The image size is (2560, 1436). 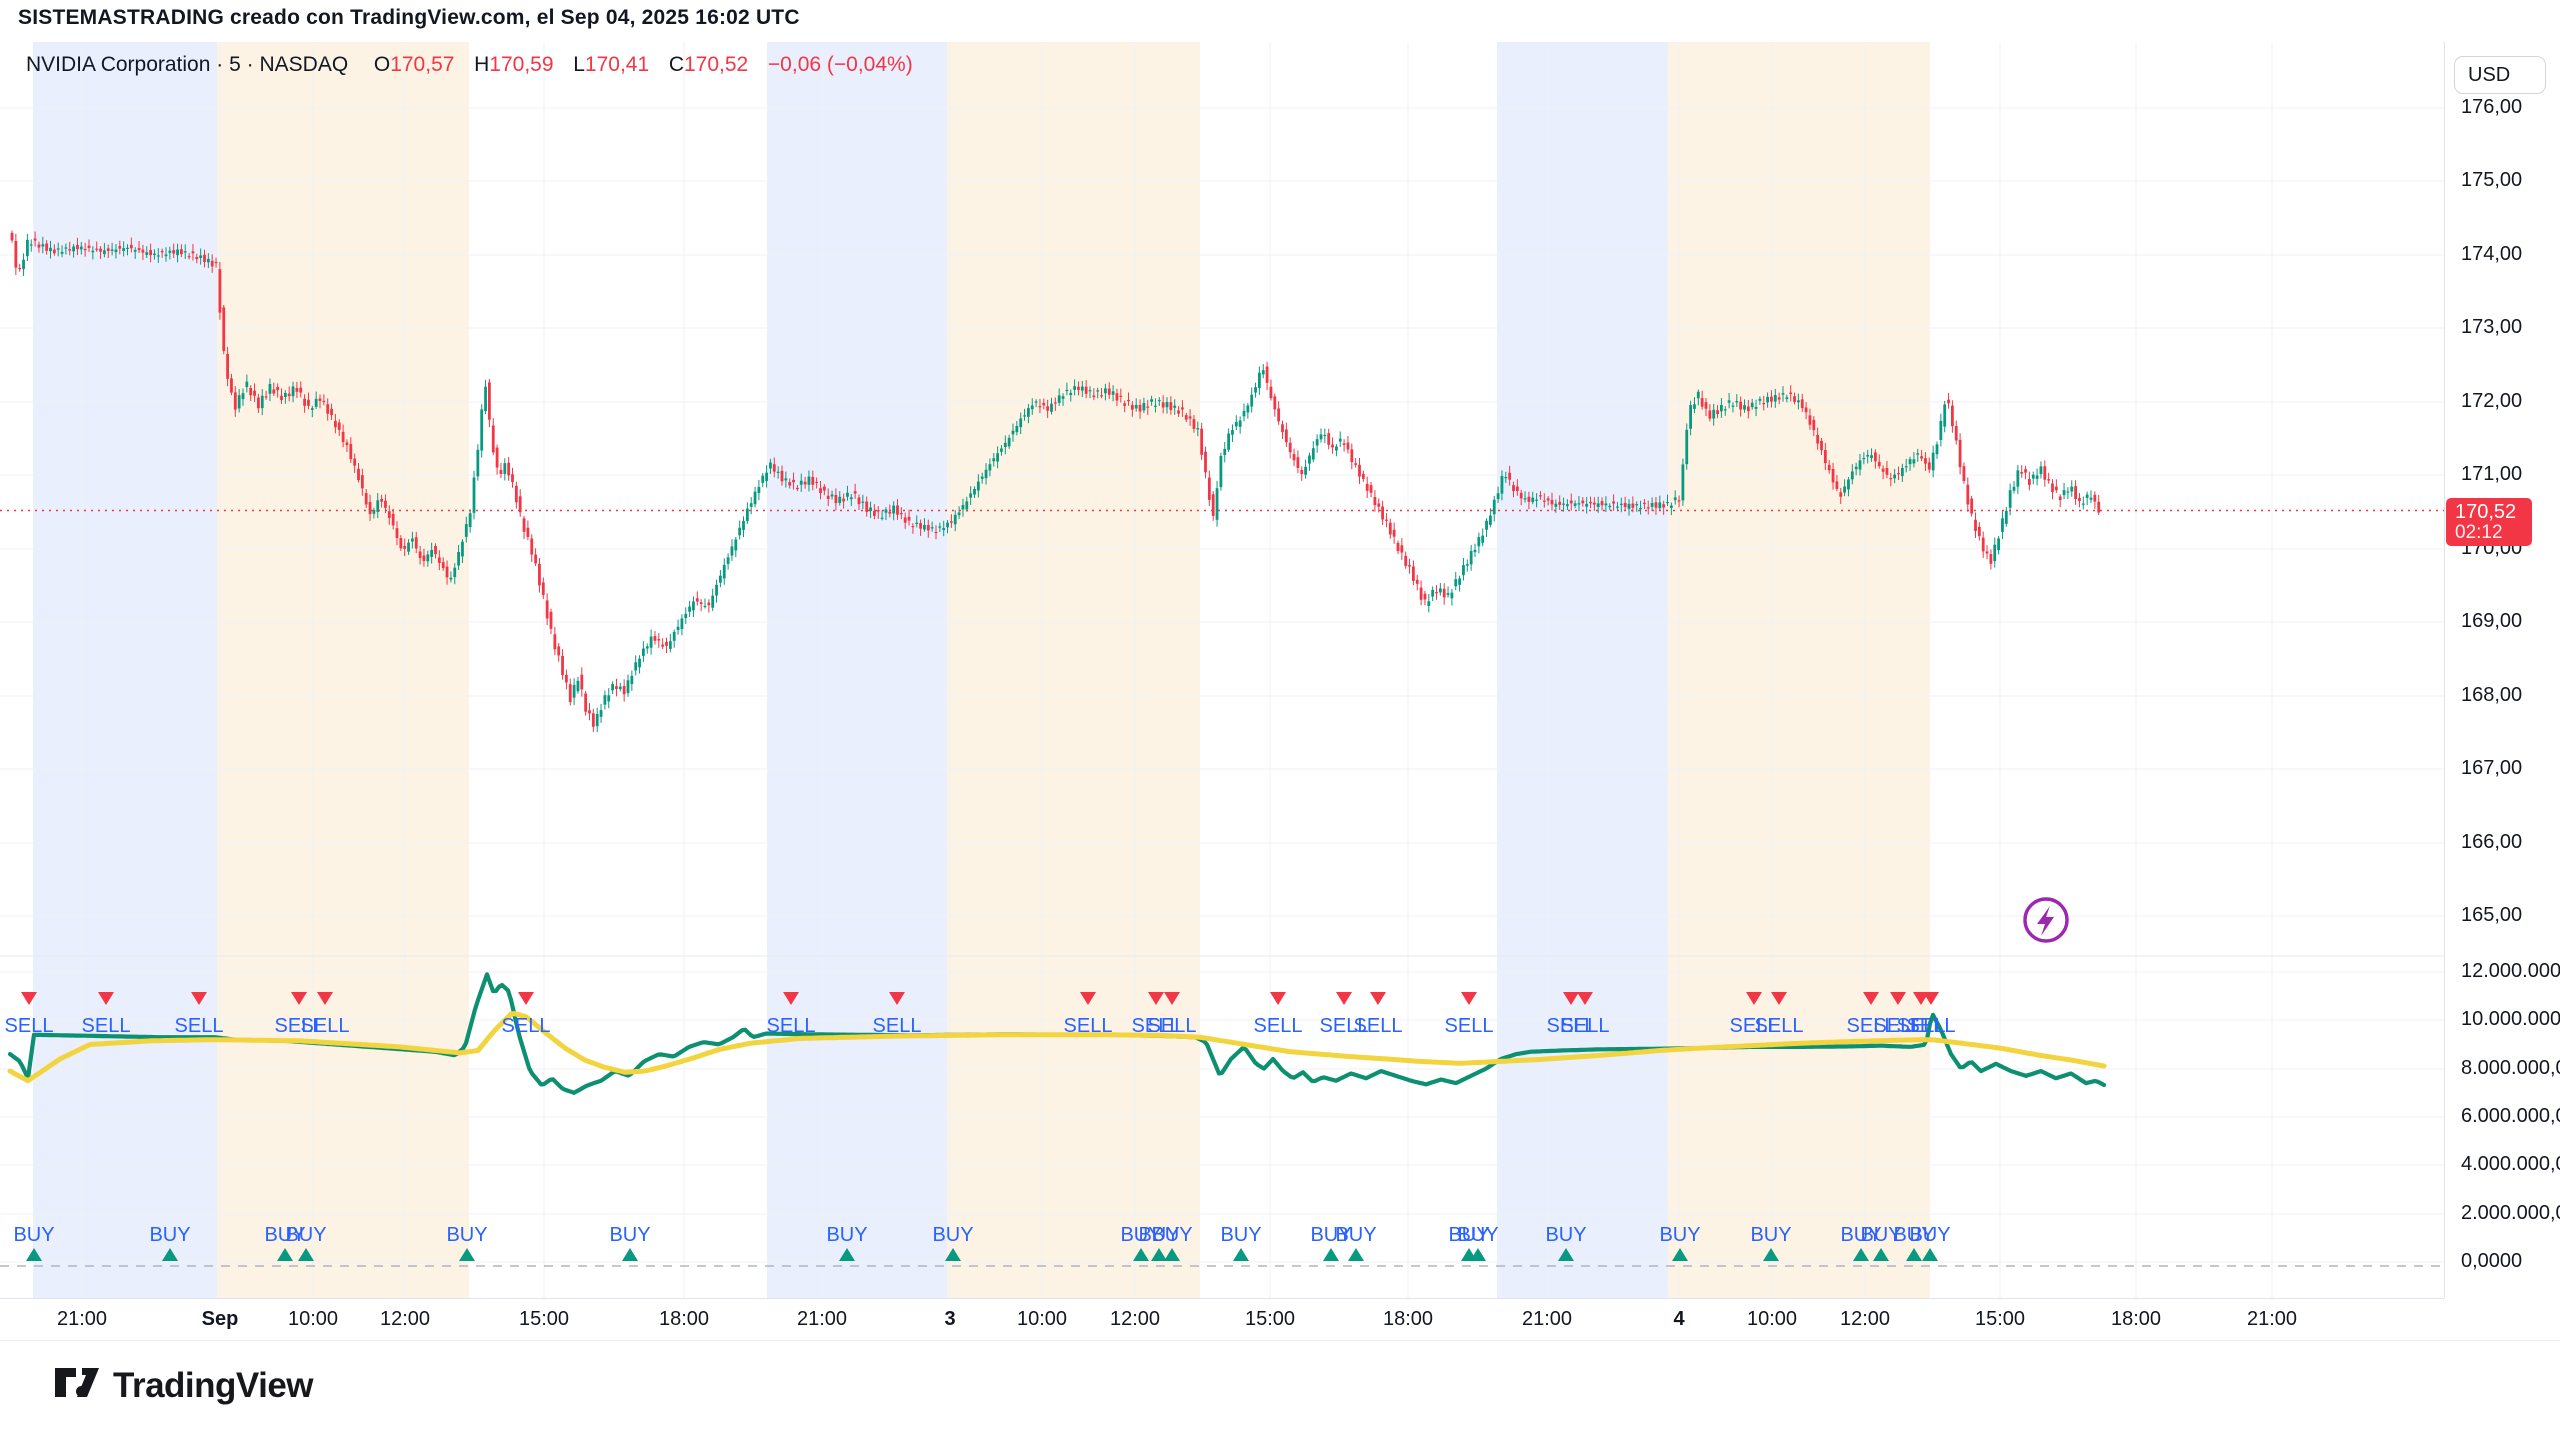 I want to click on price-axis-label: 175,00, so click(x=2492, y=180).